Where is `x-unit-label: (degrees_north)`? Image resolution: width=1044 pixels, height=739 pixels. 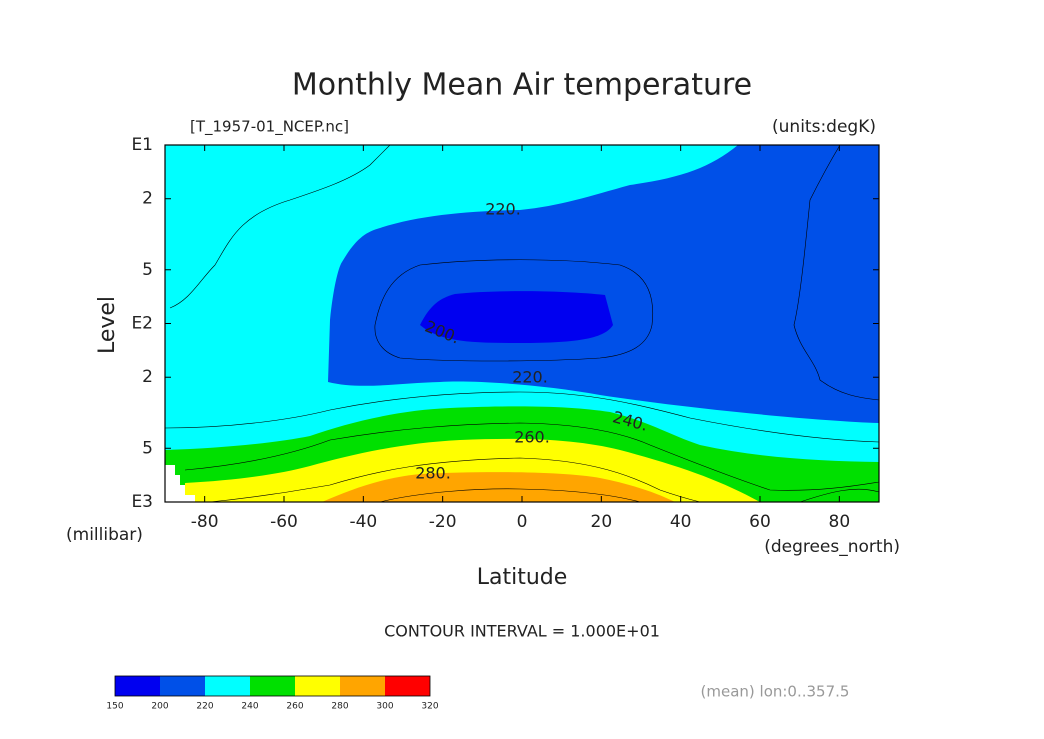
x-unit-label: (degrees_north) is located at coordinates (832, 547).